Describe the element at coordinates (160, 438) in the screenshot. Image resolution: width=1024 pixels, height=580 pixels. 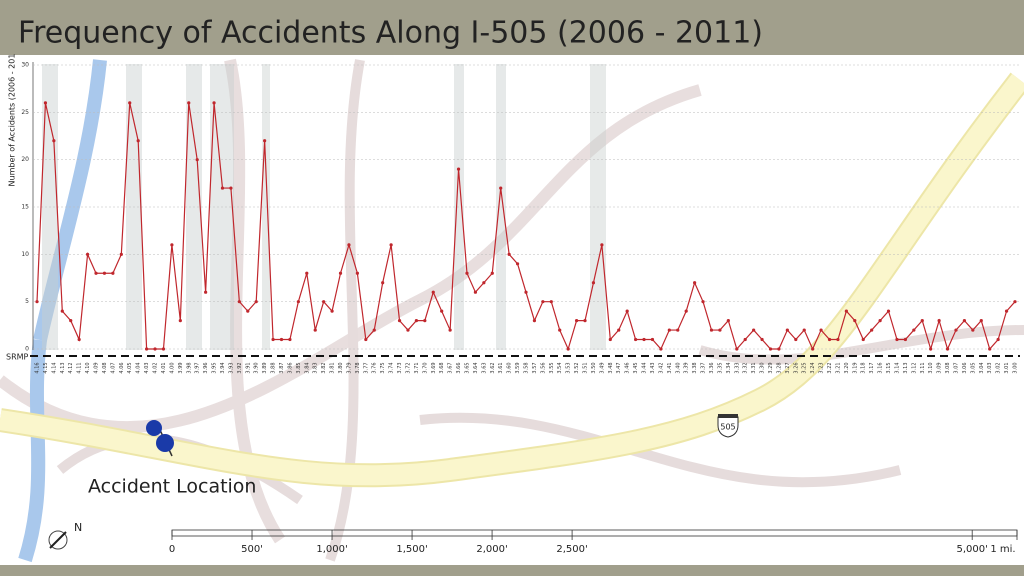
I see `pin` at that location.